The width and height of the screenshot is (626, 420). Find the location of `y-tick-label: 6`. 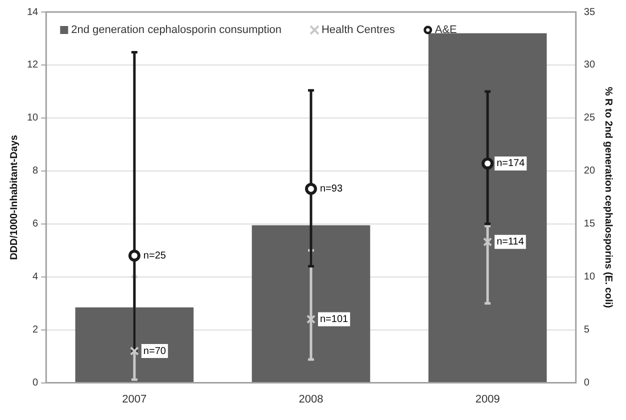

y-tick-label: 6 is located at coordinates (35, 224).